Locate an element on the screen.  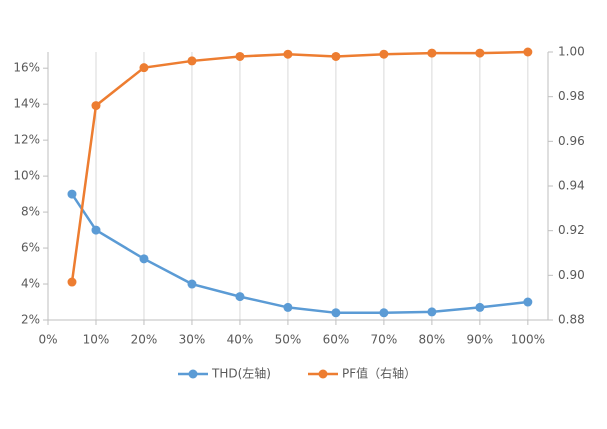
x-tick-label: 0% is located at coordinates (47, 340).